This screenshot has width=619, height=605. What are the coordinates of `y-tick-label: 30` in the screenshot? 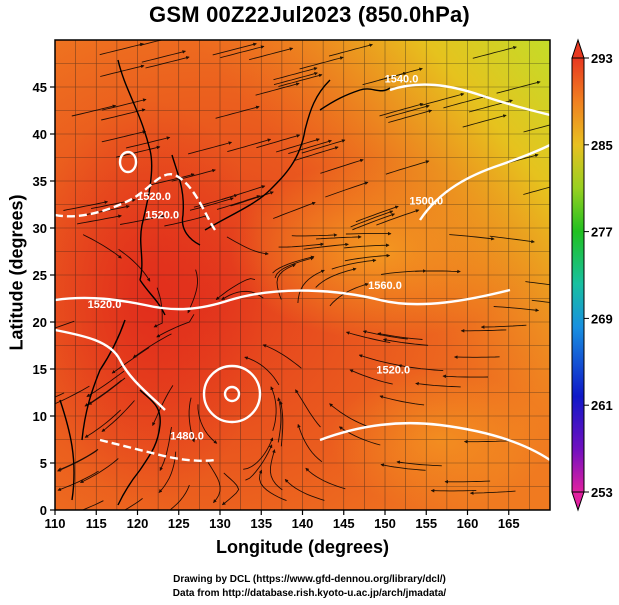 It's located at (40, 228).